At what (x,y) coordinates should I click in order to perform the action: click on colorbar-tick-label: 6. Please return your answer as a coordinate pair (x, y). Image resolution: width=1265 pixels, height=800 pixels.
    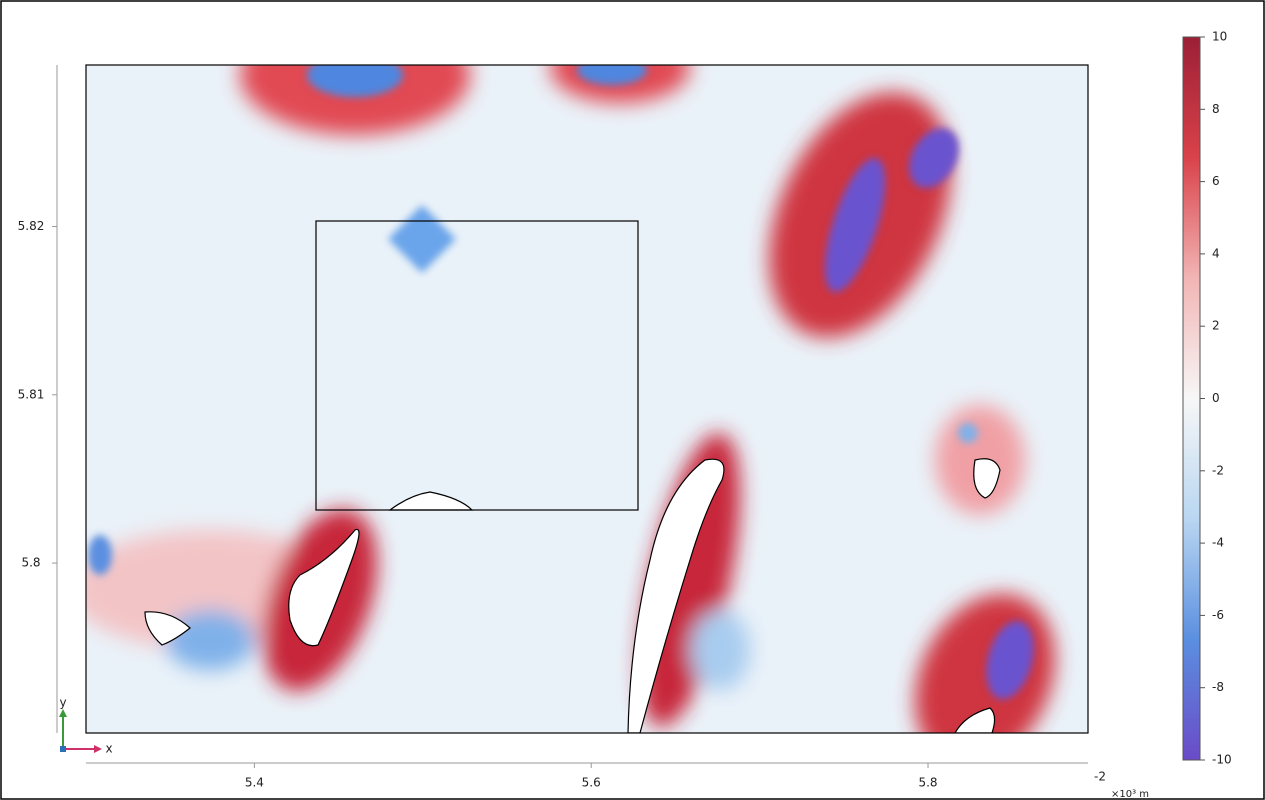
    Looking at the image, I should click on (1216, 181).